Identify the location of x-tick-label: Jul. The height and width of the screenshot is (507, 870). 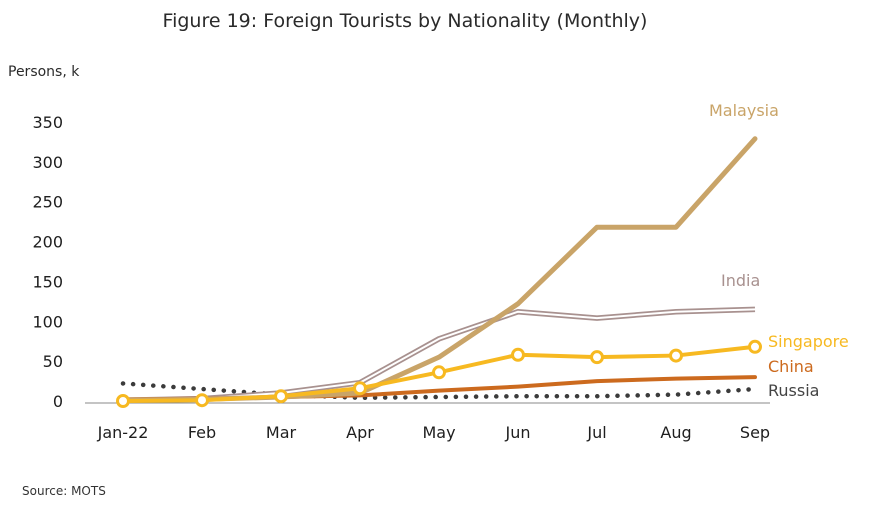
(596, 432).